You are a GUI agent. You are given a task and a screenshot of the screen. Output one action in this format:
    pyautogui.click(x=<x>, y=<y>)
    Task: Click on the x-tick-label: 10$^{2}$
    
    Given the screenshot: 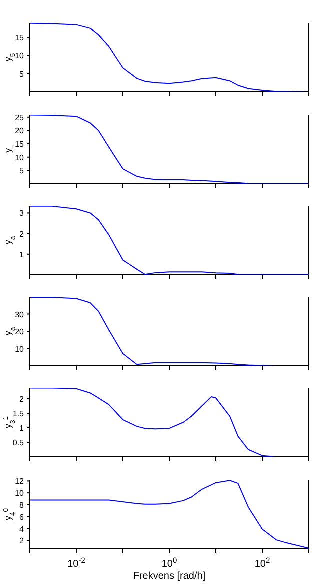 What is the action you would take?
    pyautogui.click(x=262, y=563)
    